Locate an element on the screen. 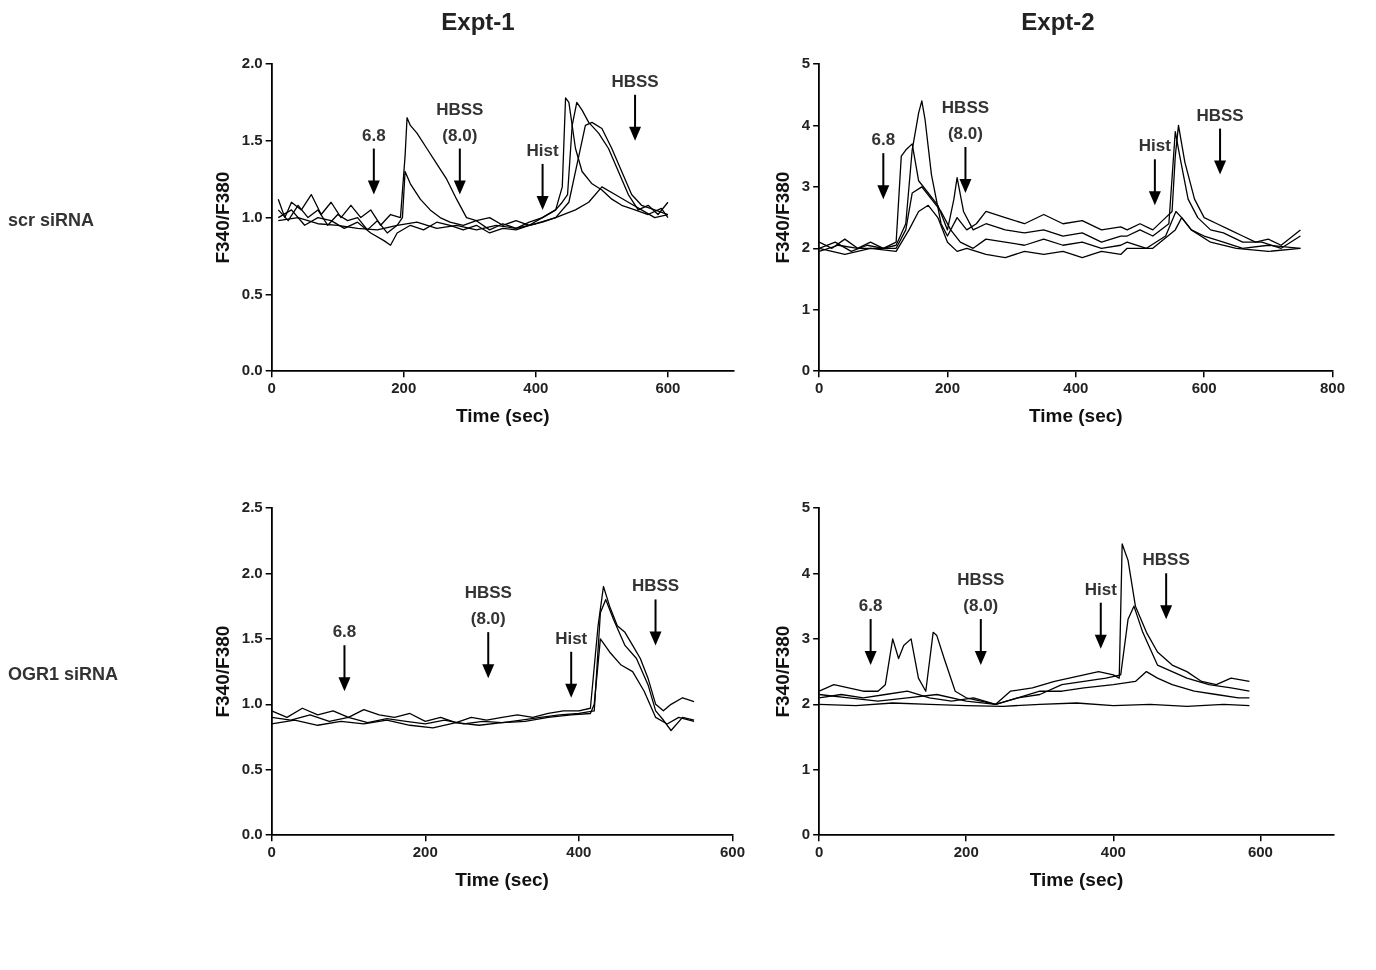  y-tick-label: 2.5 is located at coordinates (252, 507).